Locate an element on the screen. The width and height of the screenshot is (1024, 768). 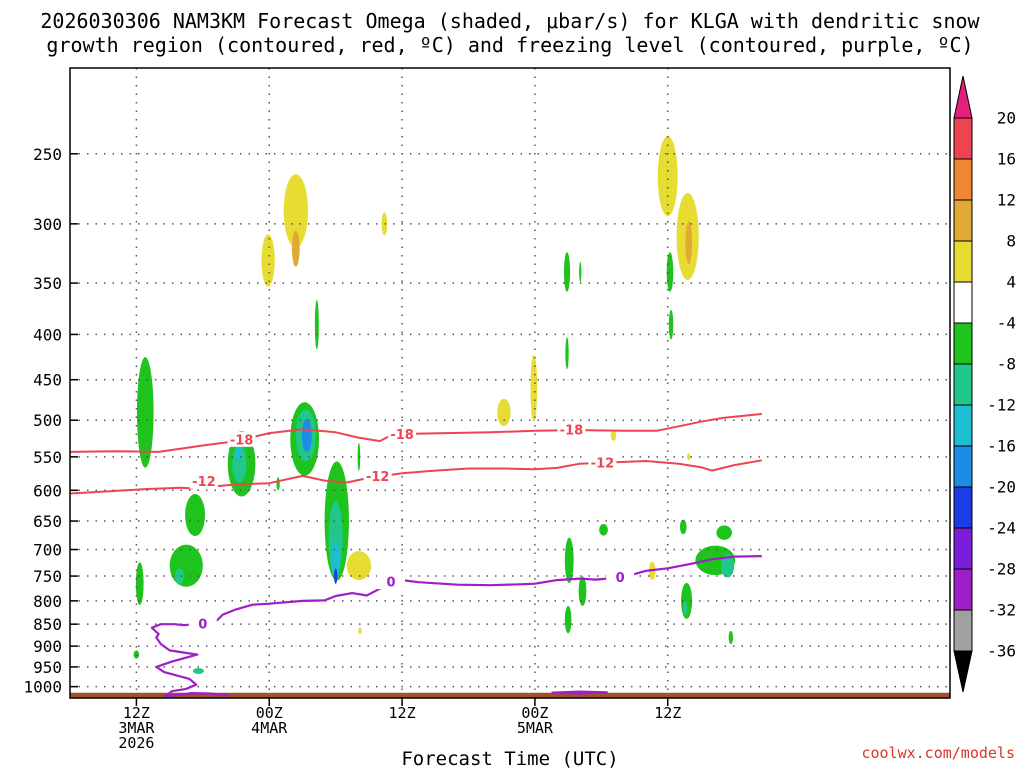
xtick-label-36-0: 12Z is located at coordinates (402, 713).